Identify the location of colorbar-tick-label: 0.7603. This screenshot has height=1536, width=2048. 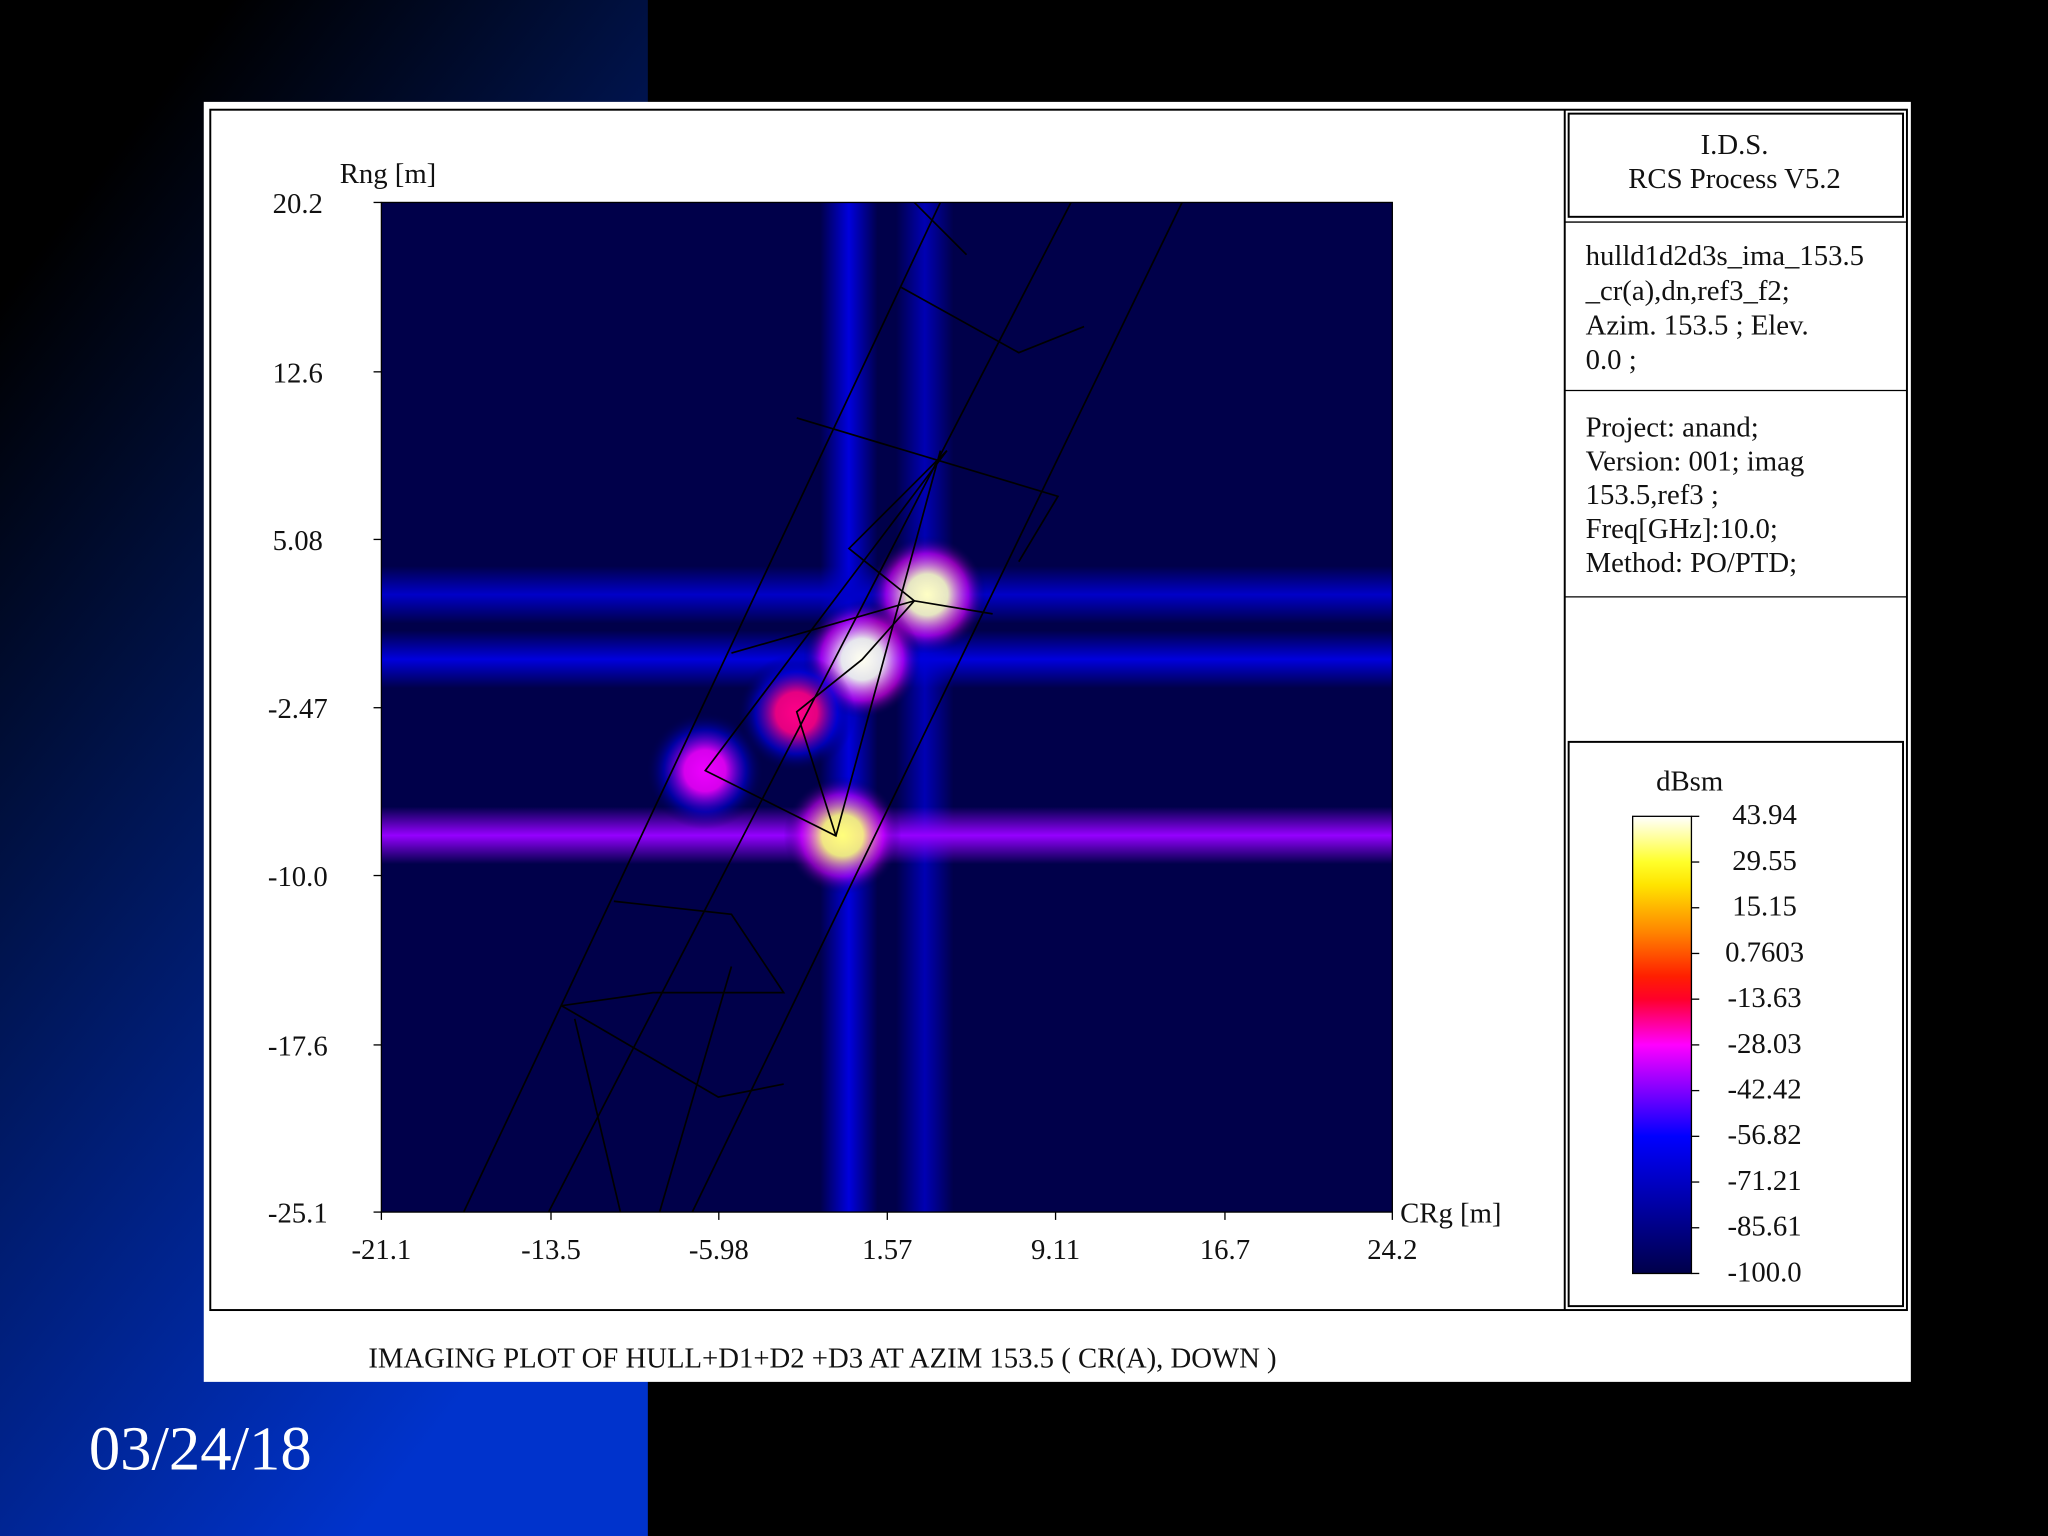
(1764, 952).